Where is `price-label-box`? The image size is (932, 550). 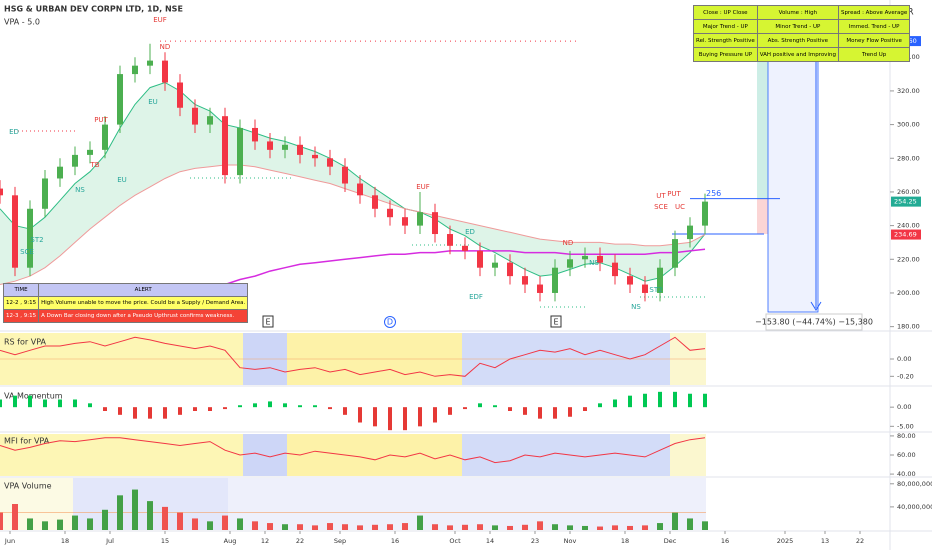 price-label-box is located at coordinates (906, 234).